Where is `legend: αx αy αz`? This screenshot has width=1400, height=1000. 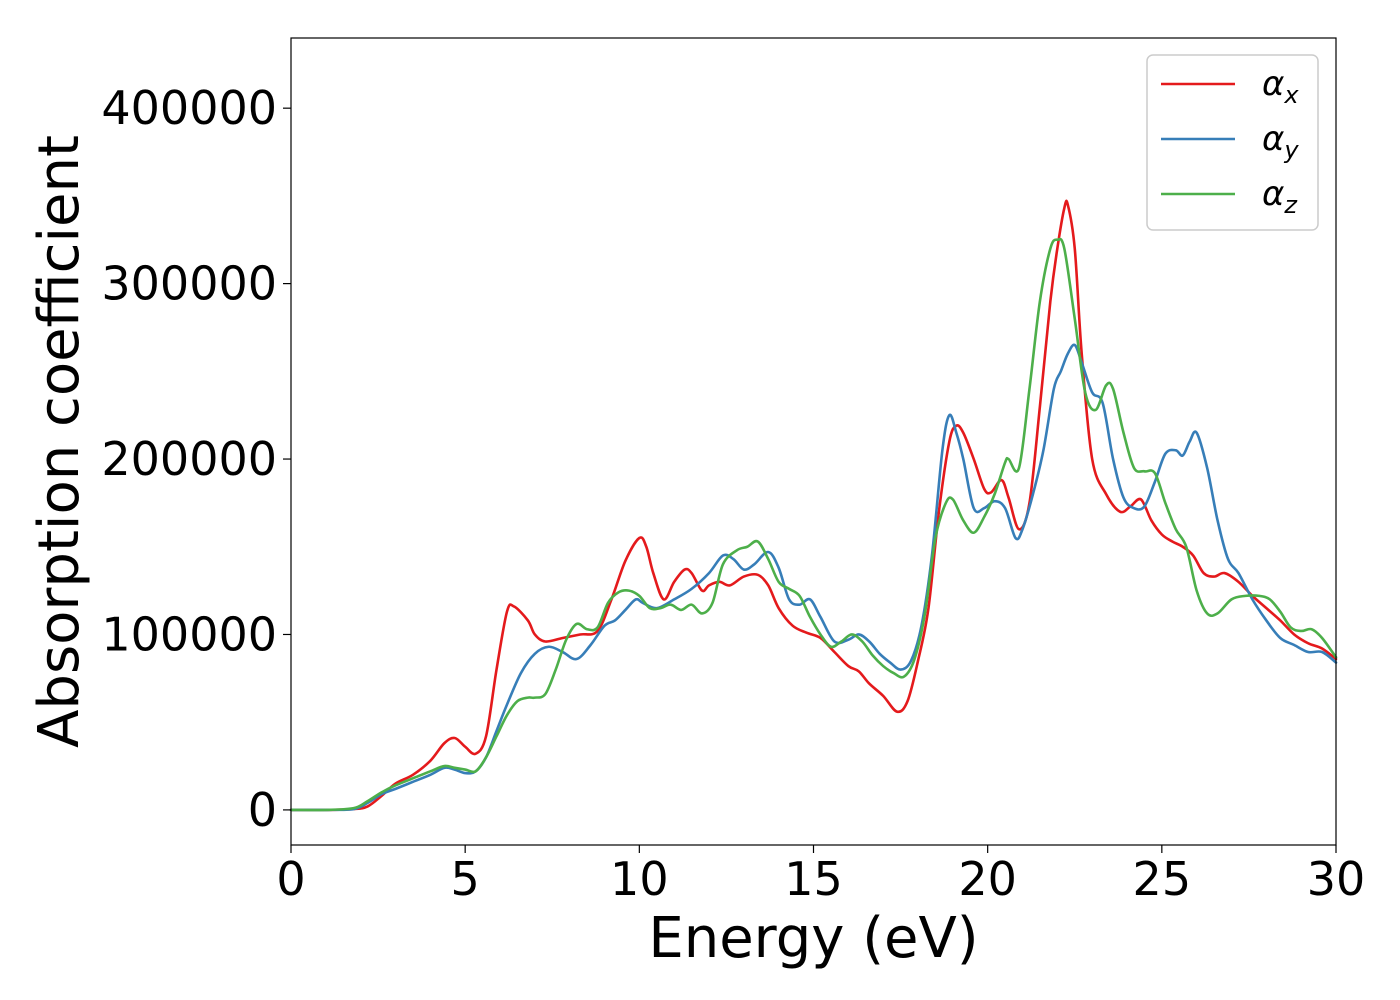 legend: αx αy αz is located at coordinates (1232, 142).